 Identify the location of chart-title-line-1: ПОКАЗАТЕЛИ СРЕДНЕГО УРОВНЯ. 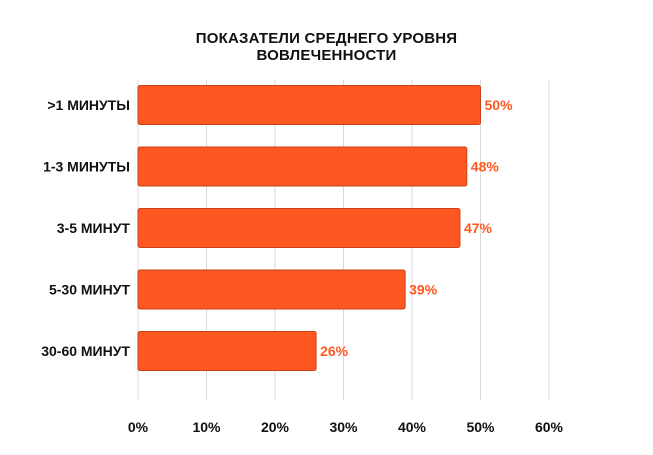
(326, 38).